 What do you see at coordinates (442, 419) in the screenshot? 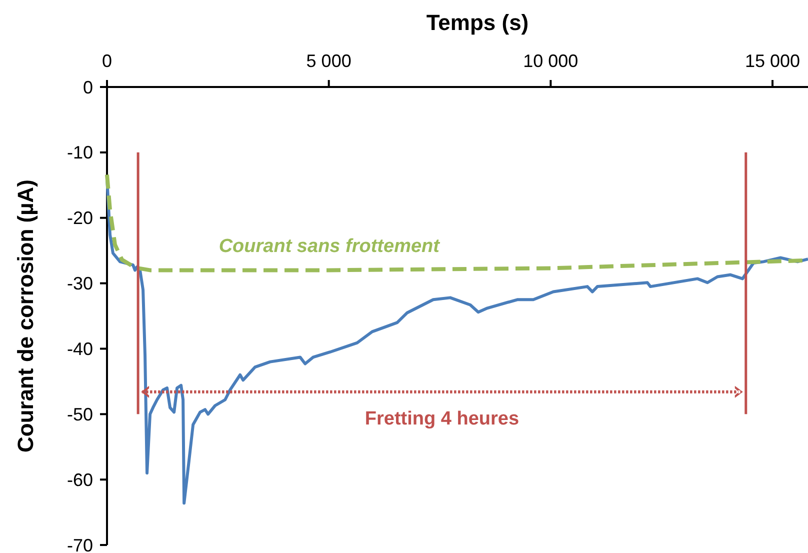
I see `annotation: Fretting 4 heures` at bounding box center [442, 419].